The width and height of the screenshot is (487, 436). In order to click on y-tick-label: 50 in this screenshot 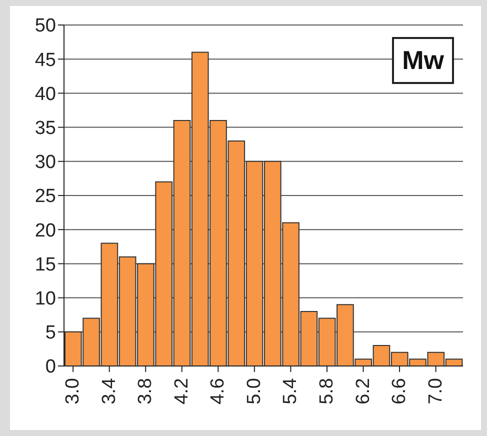, I will do `click(45, 26)`.